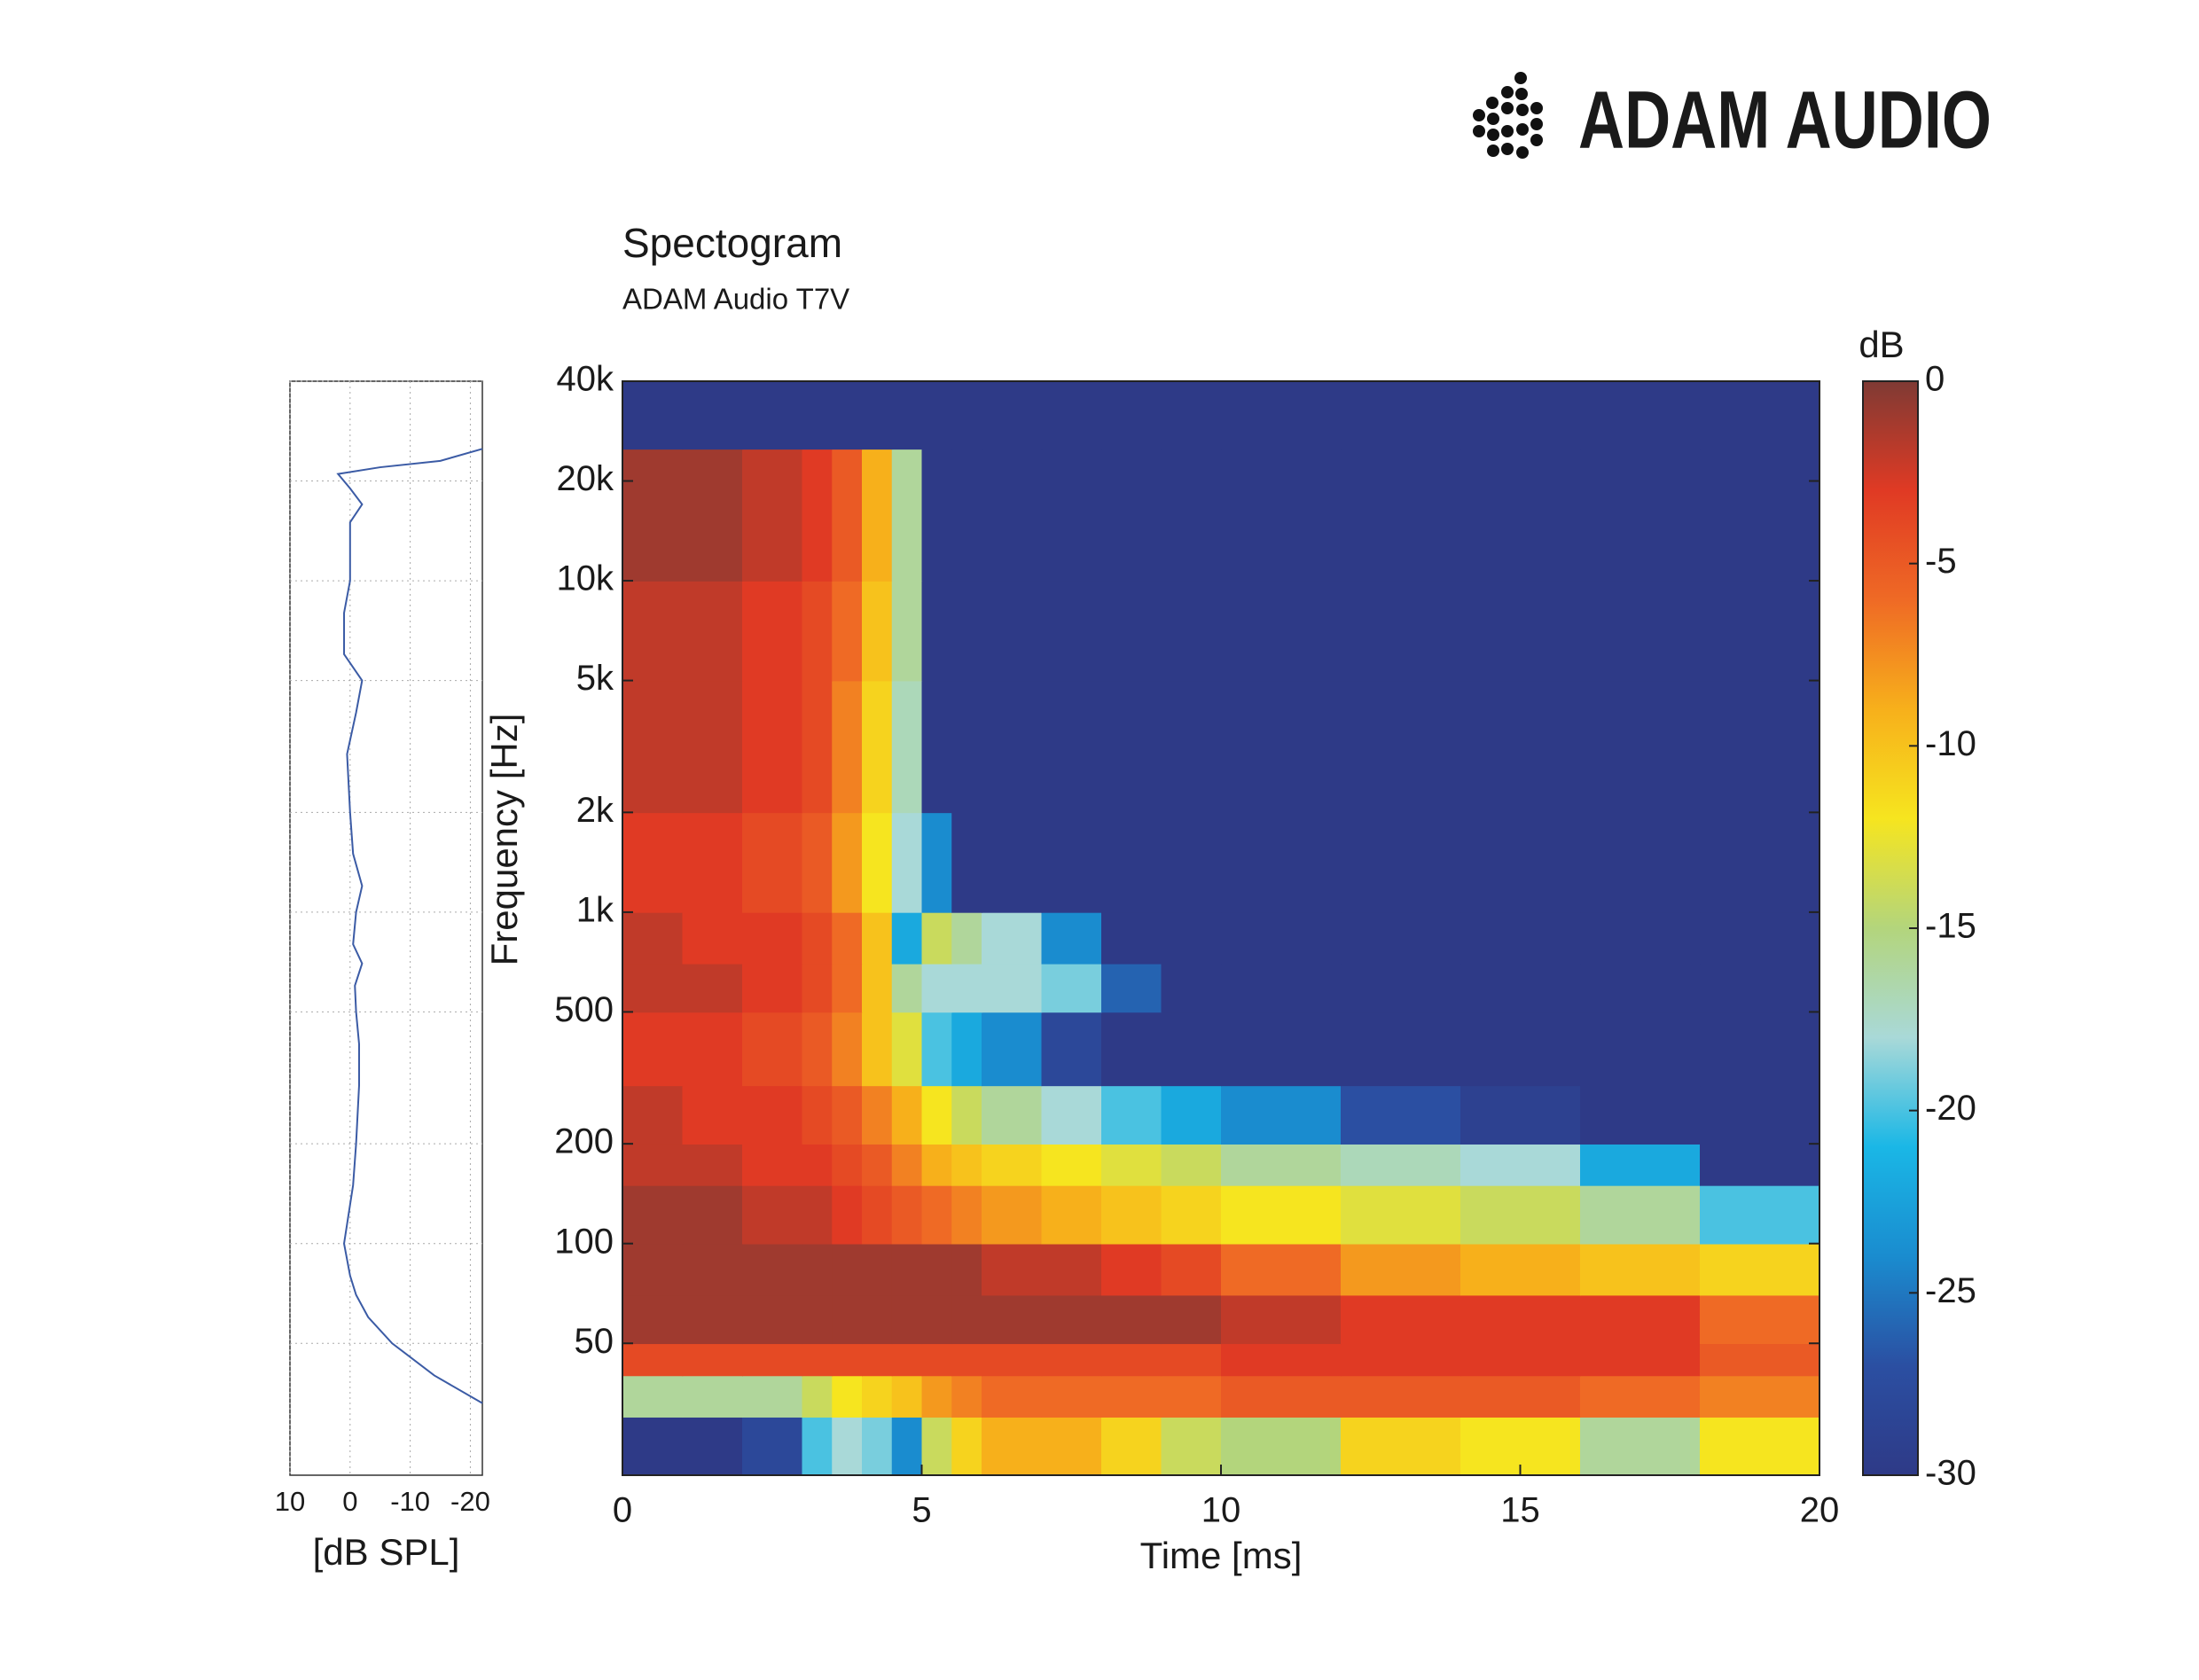  Describe the element at coordinates (595, 678) in the screenshot. I see `y-tick-label: 5k` at that location.